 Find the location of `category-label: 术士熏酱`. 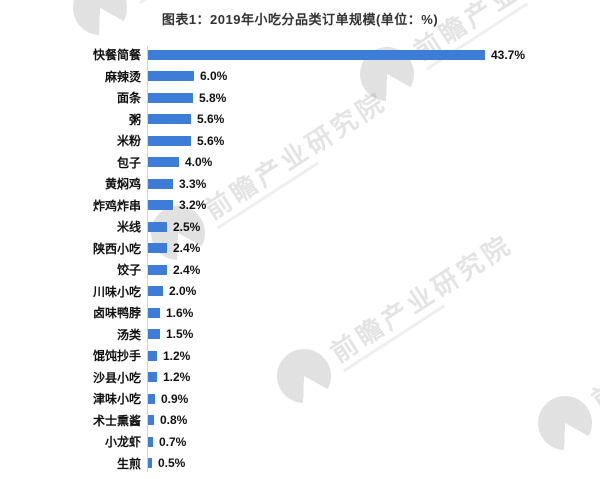

category-label: 术士熏酱 is located at coordinates (116, 420).